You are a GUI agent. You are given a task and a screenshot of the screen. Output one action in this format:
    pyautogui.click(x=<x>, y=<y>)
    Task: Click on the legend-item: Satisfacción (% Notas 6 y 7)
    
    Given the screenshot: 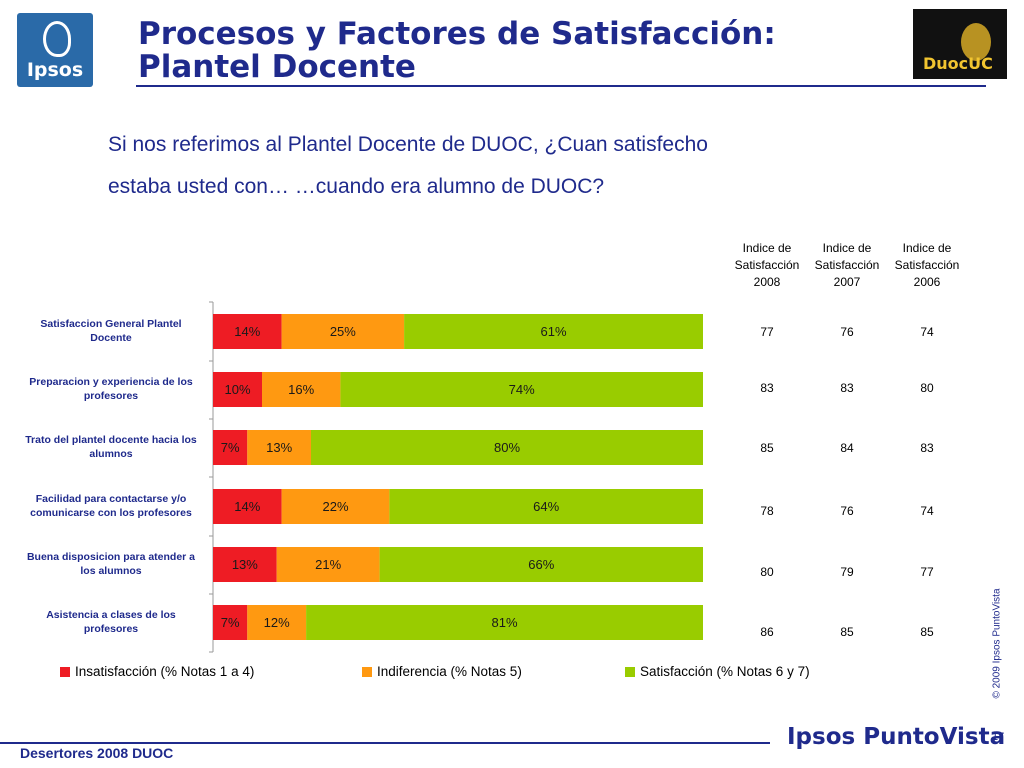 What is the action you would take?
    pyautogui.click(x=717, y=671)
    